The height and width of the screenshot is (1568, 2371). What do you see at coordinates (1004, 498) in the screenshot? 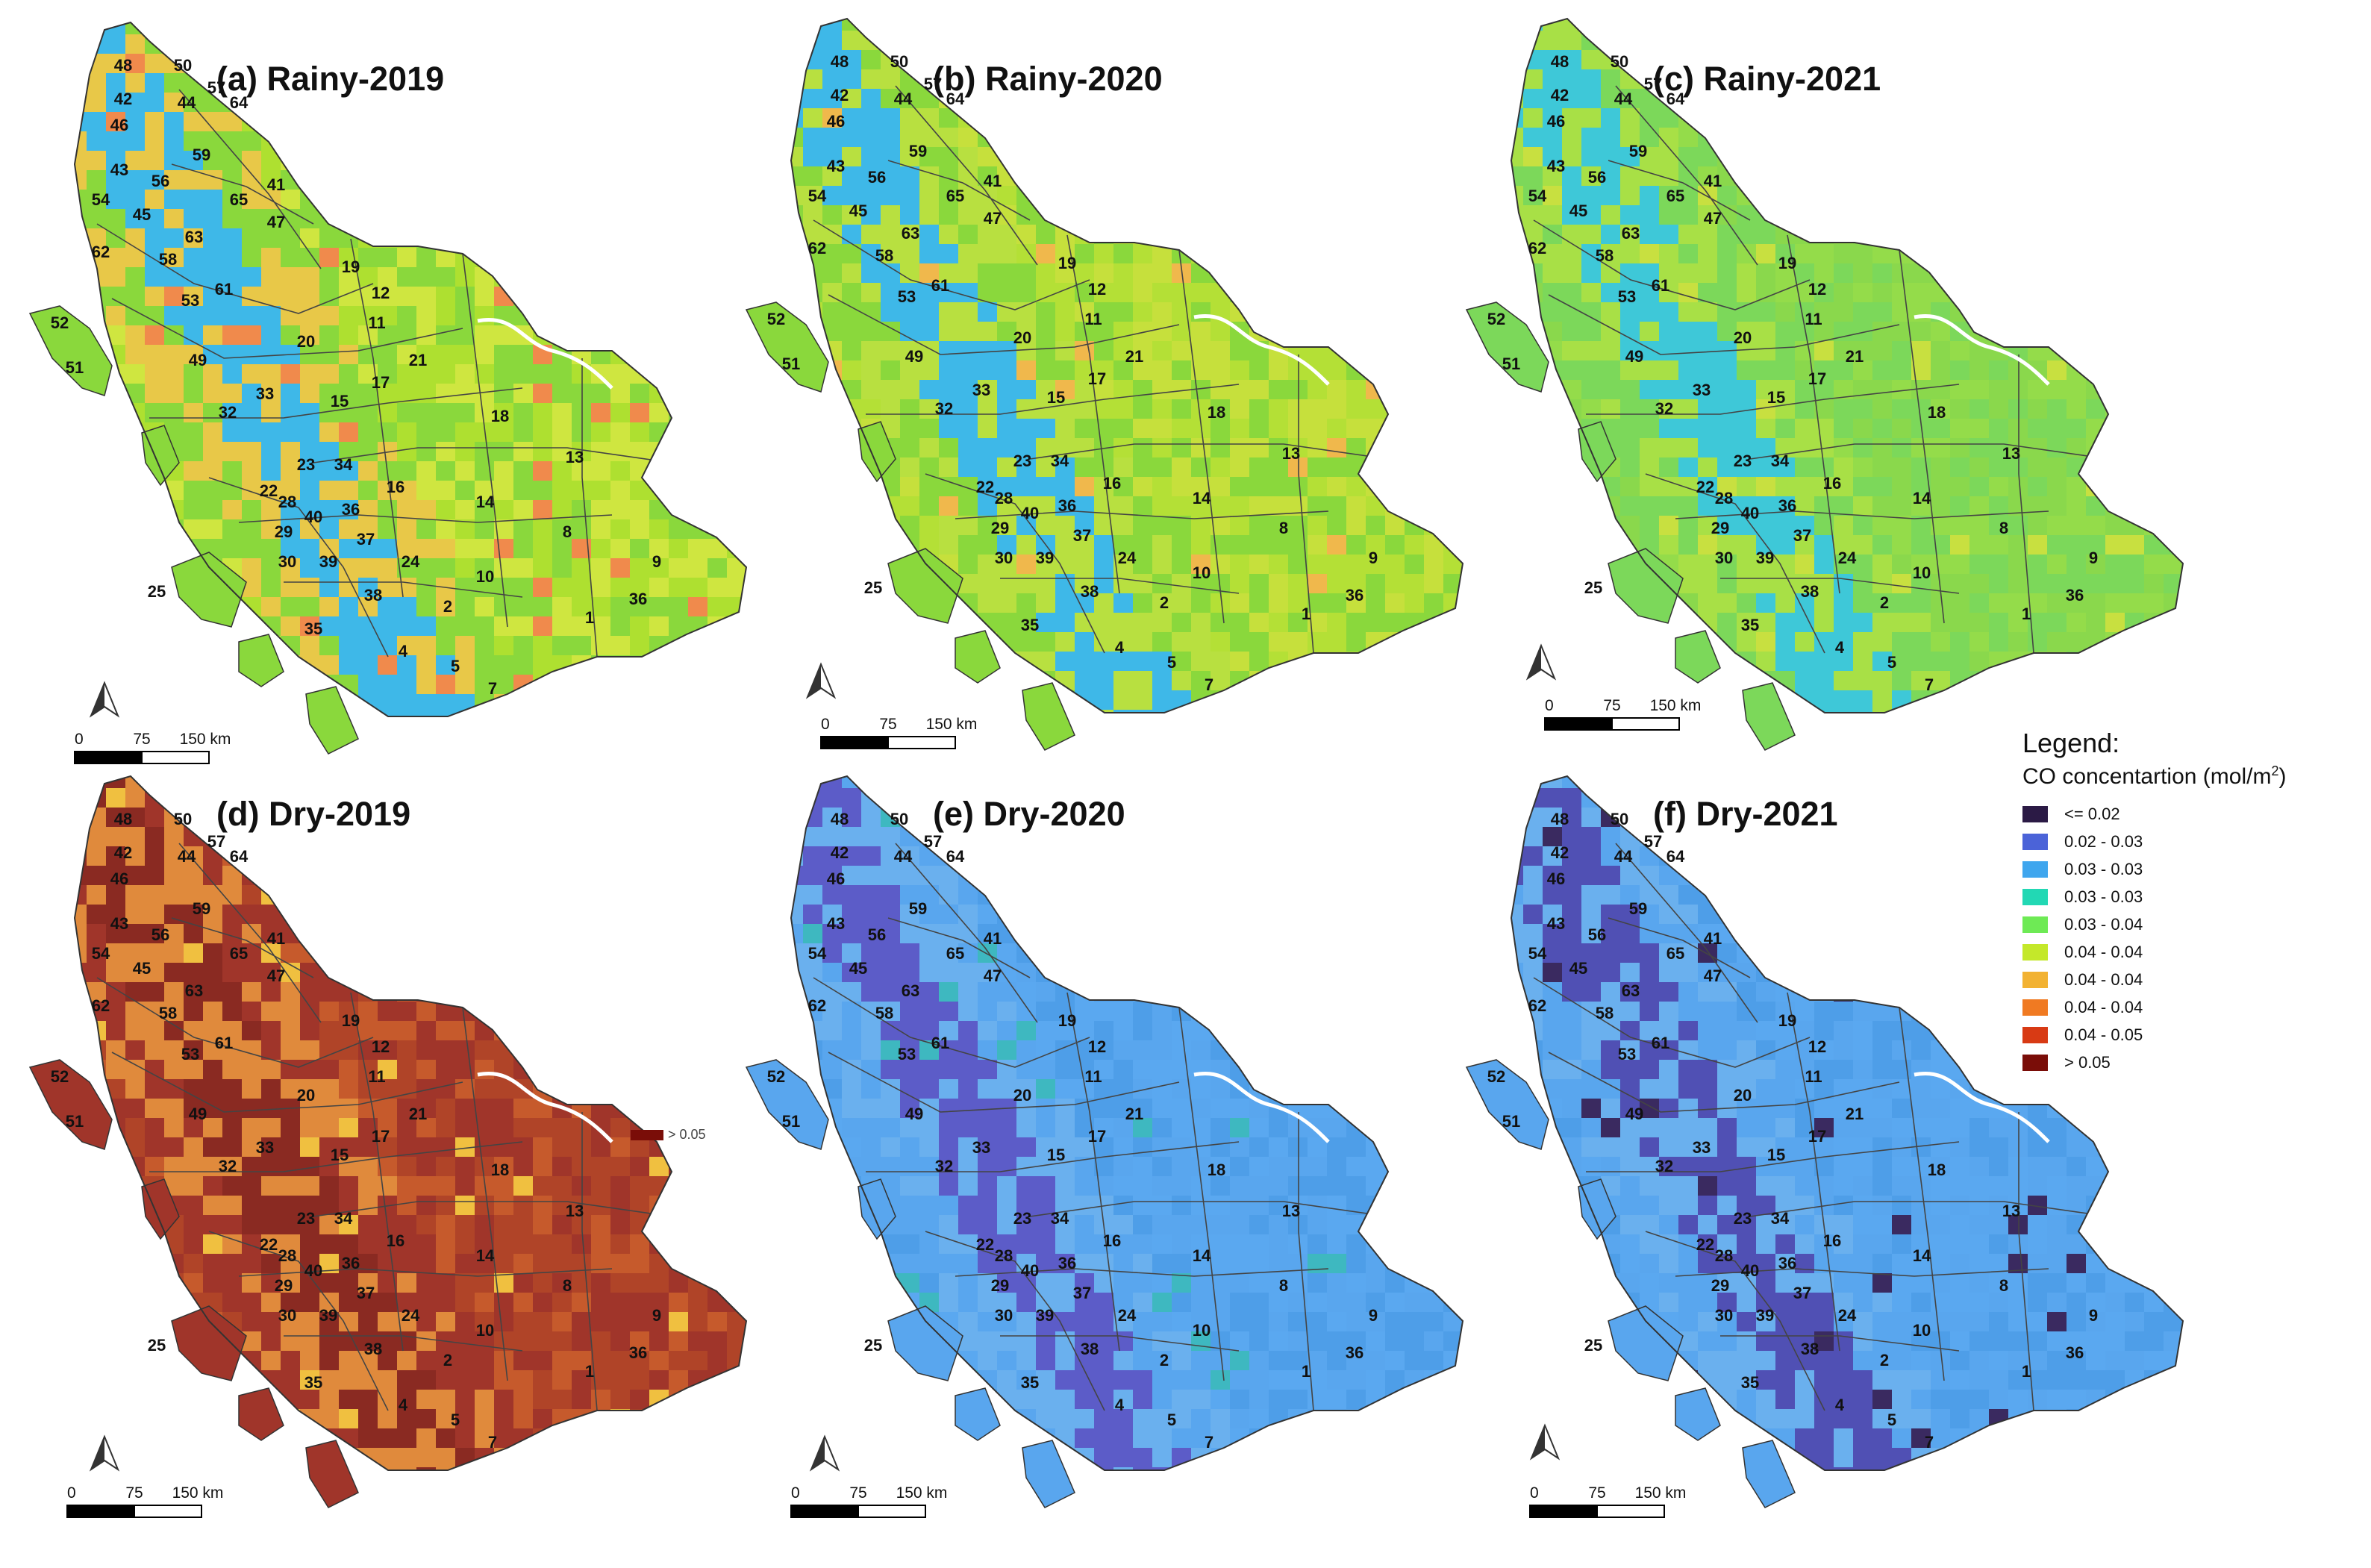
I see `region-number: 28` at bounding box center [1004, 498].